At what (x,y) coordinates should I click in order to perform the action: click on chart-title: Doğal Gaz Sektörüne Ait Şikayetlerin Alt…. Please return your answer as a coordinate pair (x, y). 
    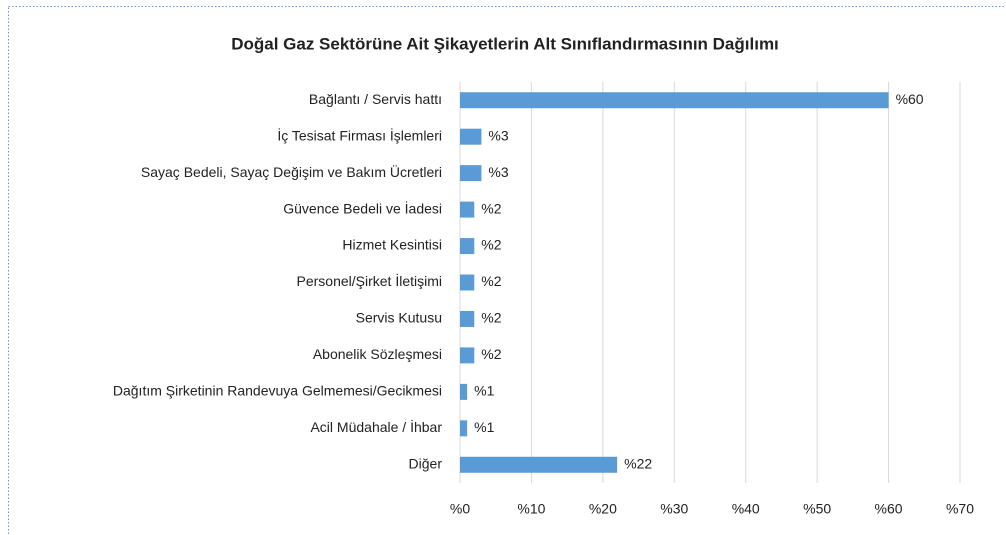
    Looking at the image, I should click on (505, 43).